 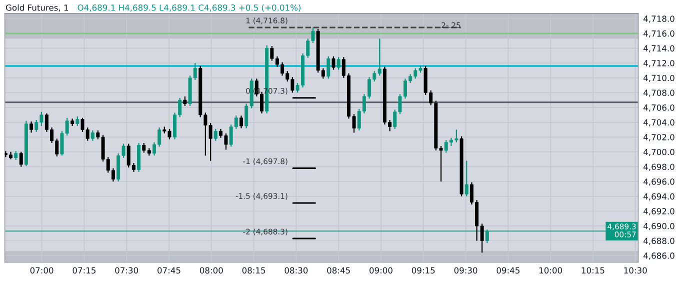 I want to click on chart-subtitle: O4,689.1 H4,689.5 L4,689.1 C4,689.3 +0.5 (+0.01%), so click(x=189, y=8).